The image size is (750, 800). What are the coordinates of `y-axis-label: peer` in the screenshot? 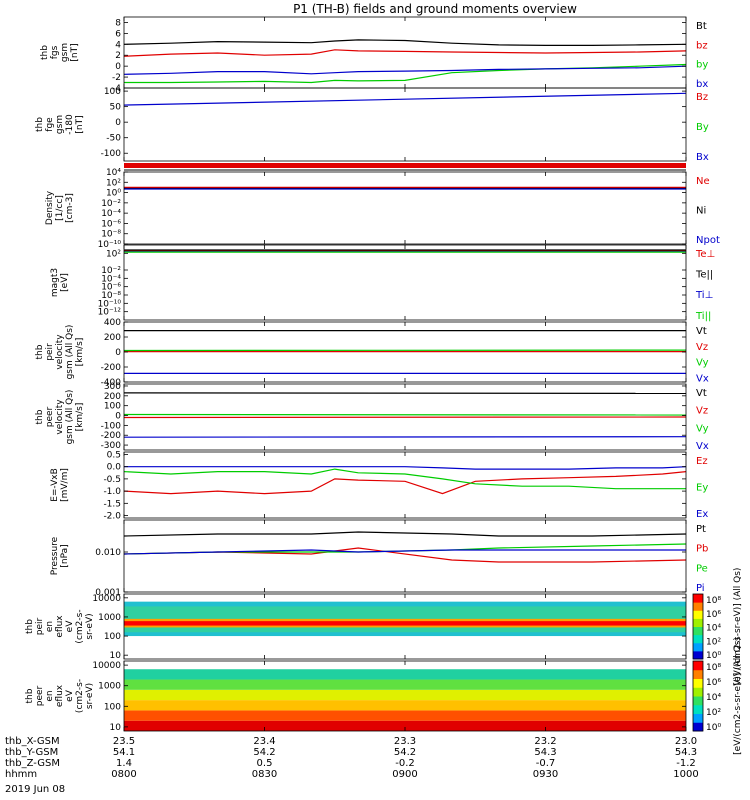 It's located at (40, 695).